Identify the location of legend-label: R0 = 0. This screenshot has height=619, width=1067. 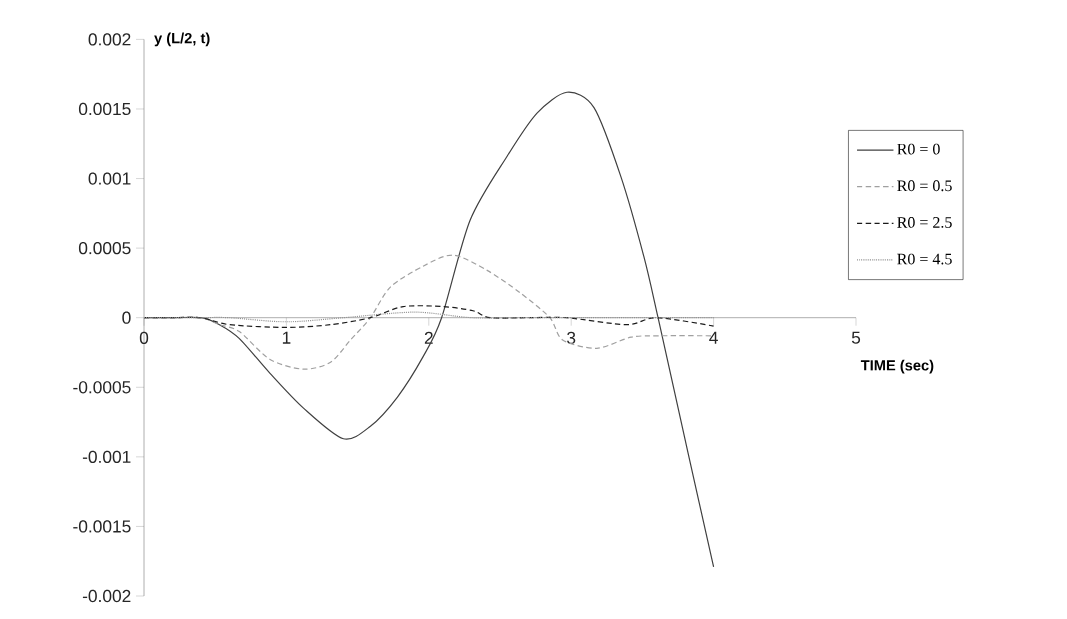
(918, 149).